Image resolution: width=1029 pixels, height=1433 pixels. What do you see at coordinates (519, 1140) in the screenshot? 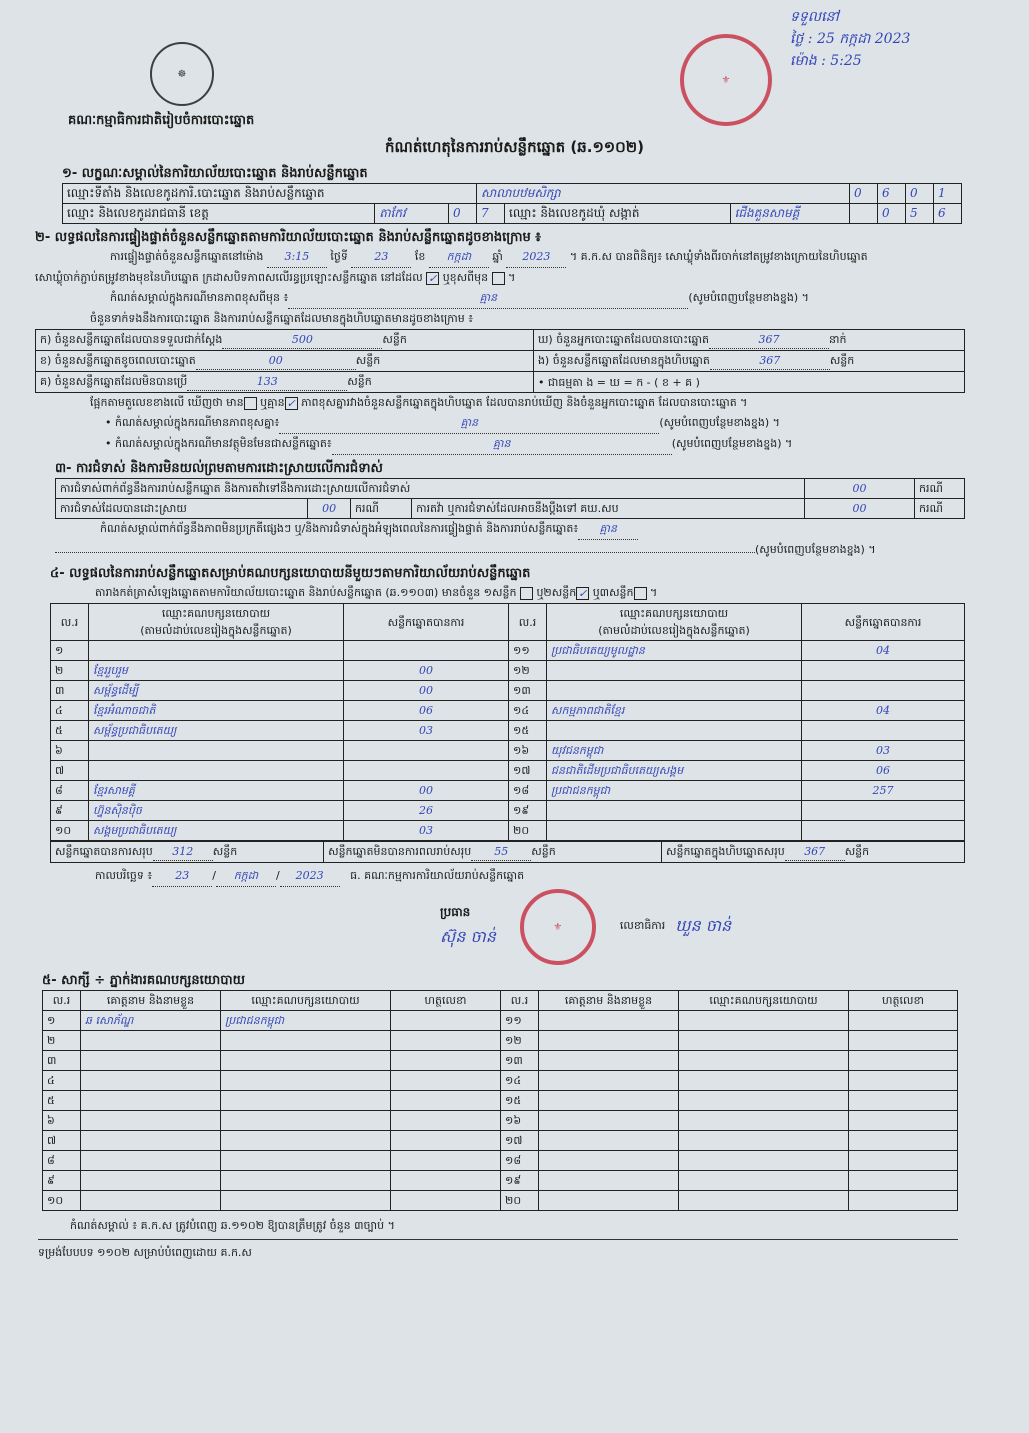
I see `row-number: ១៧` at bounding box center [519, 1140].